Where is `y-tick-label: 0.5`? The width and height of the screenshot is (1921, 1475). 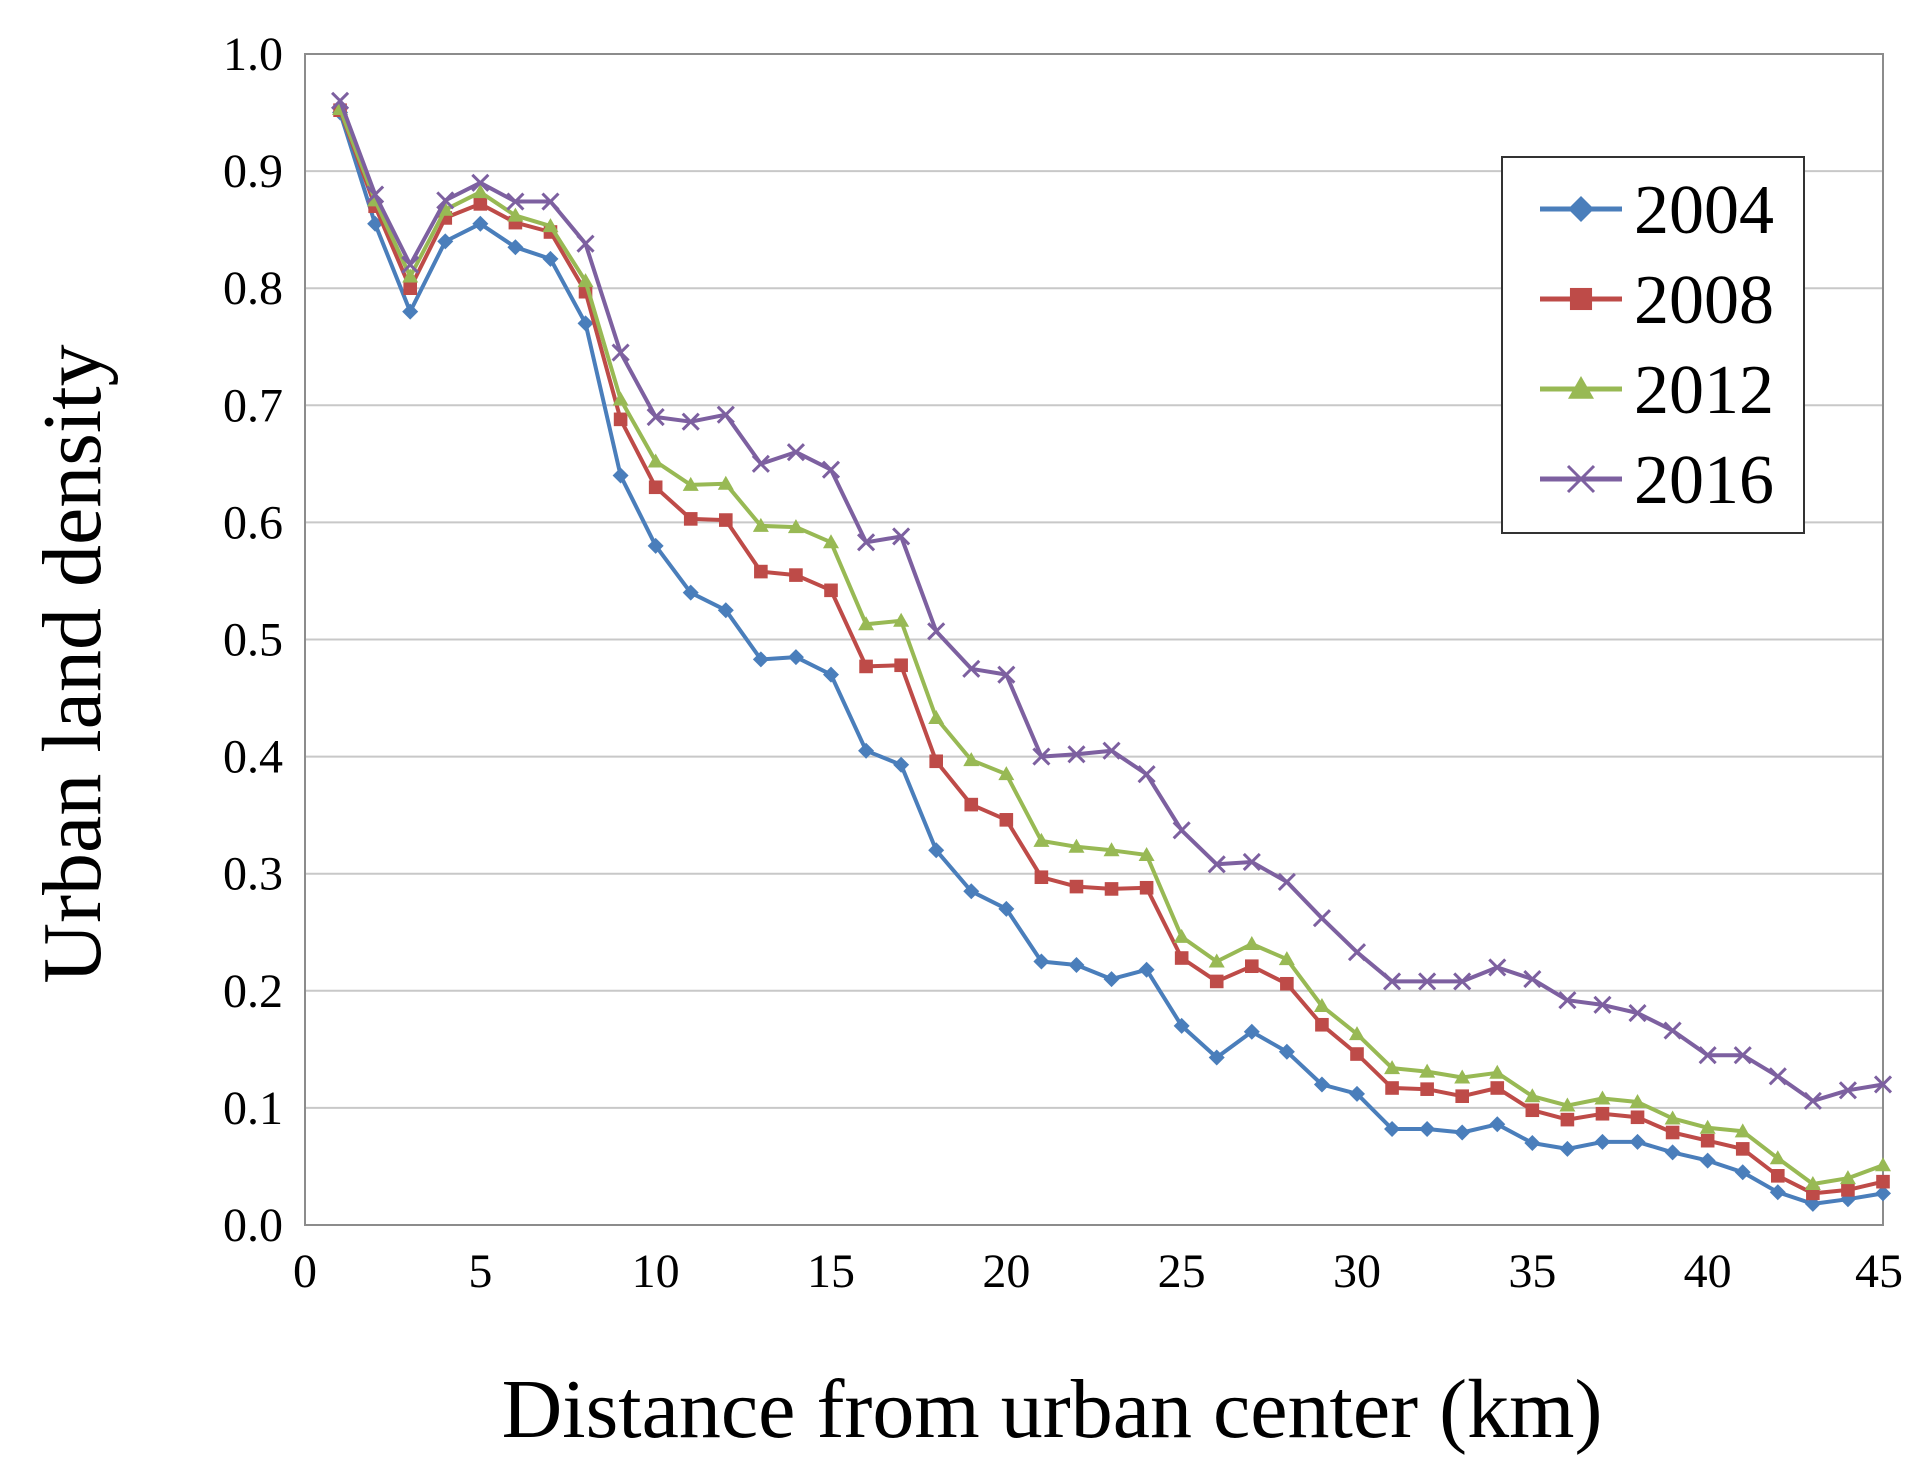
y-tick-label: 0.5 is located at coordinates (253, 640).